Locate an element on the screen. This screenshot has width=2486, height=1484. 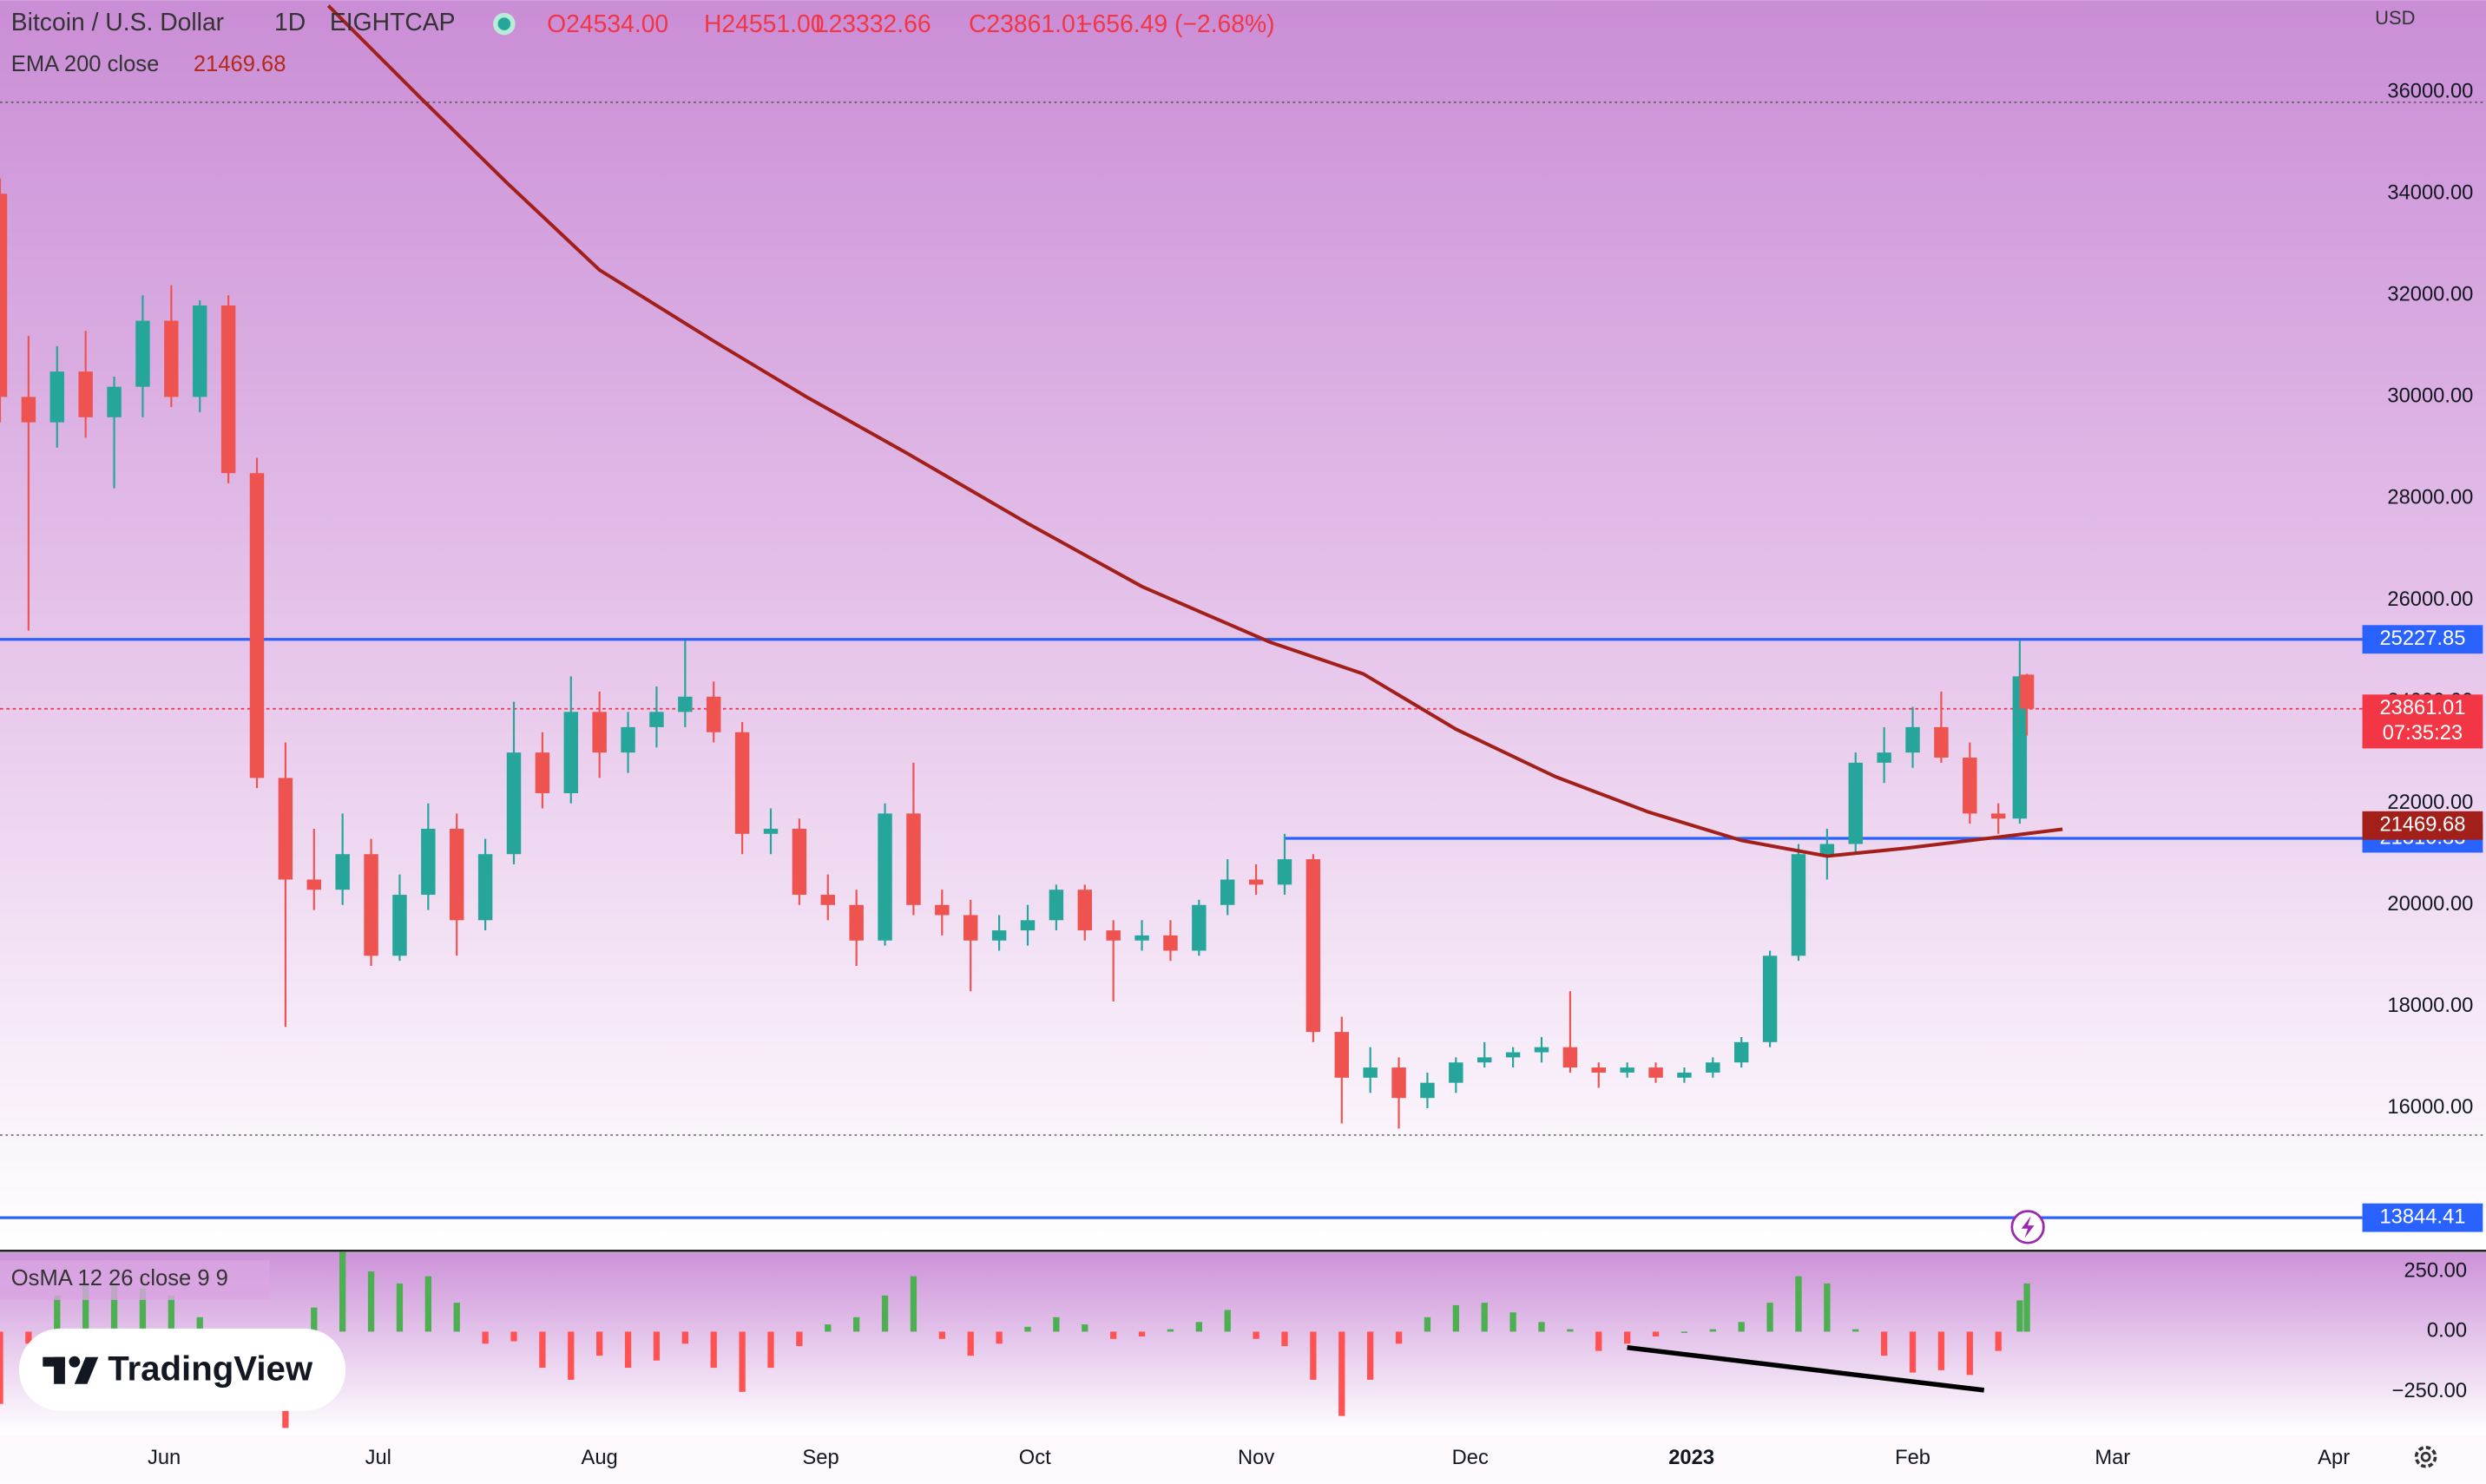
logo-icon is located at coordinates (86, 1370).